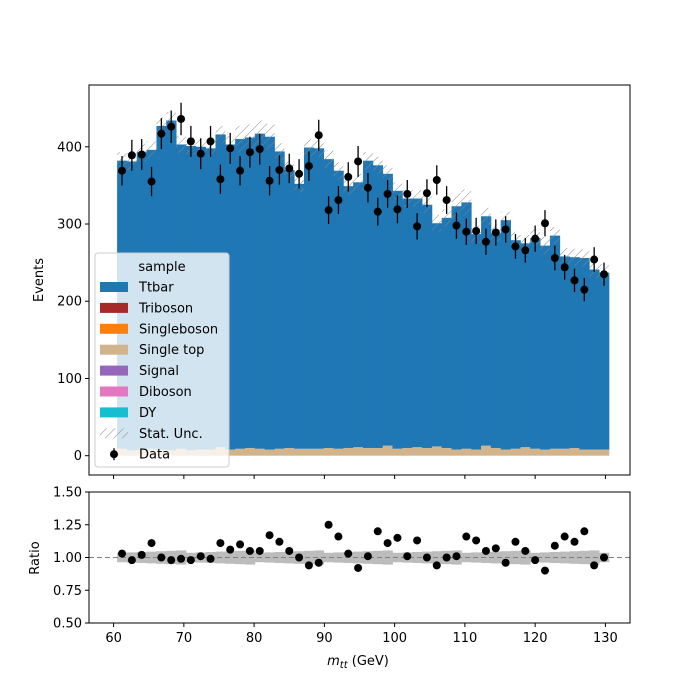  Describe the element at coordinates (69, 225) in the screenshot. I see `y-tick-label: 300` at that location.